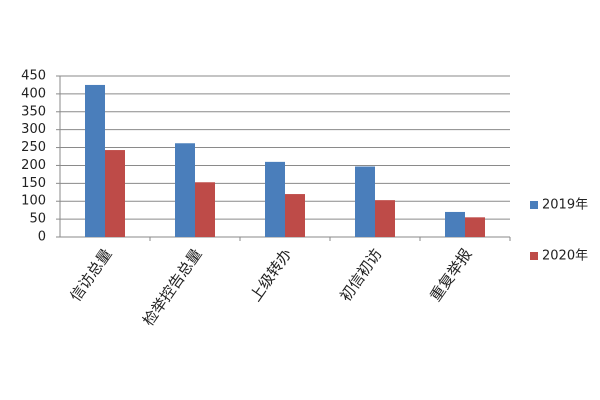  What do you see at coordinates (37, 219) in the screenshot?
I see `y-tick-label: 50` at bounding box center [37, 219].